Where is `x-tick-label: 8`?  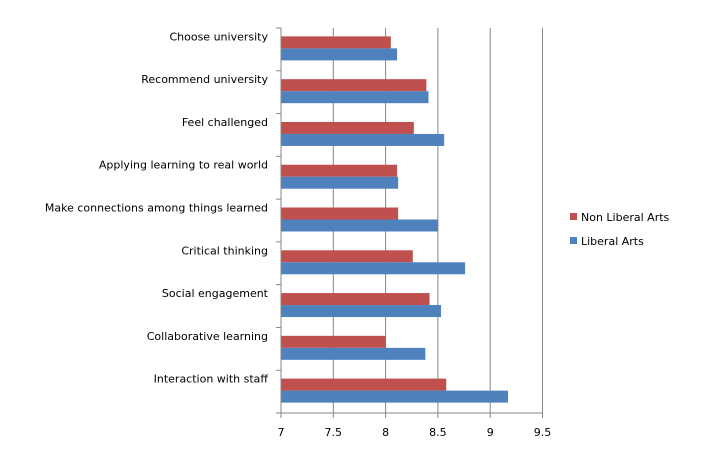 x-tick-label: 8 is located at coordinates (385, 432).